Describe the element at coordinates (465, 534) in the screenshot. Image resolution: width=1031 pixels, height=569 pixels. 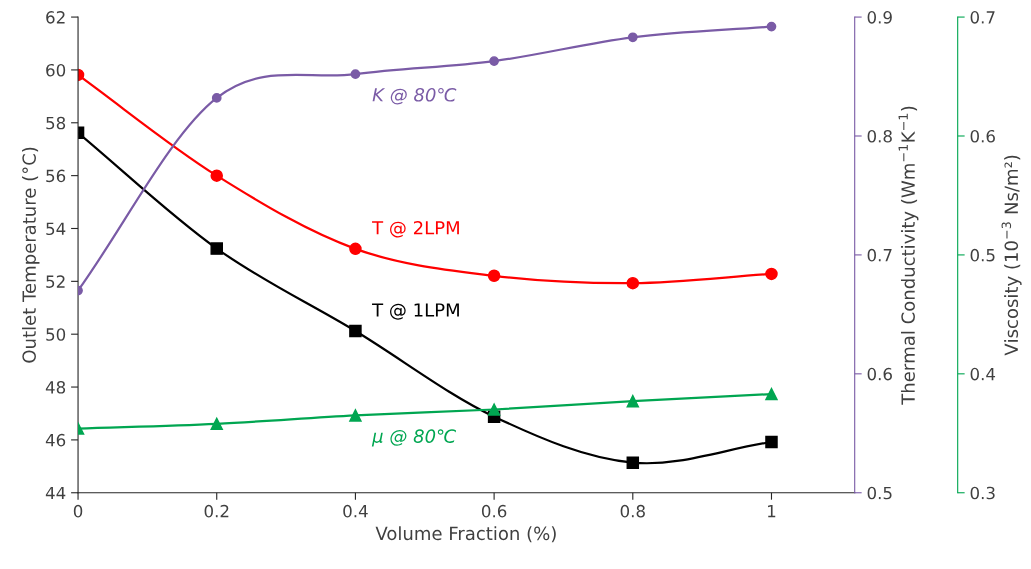
I see `x-axis-title: Volume Fraction (%)` at that location.